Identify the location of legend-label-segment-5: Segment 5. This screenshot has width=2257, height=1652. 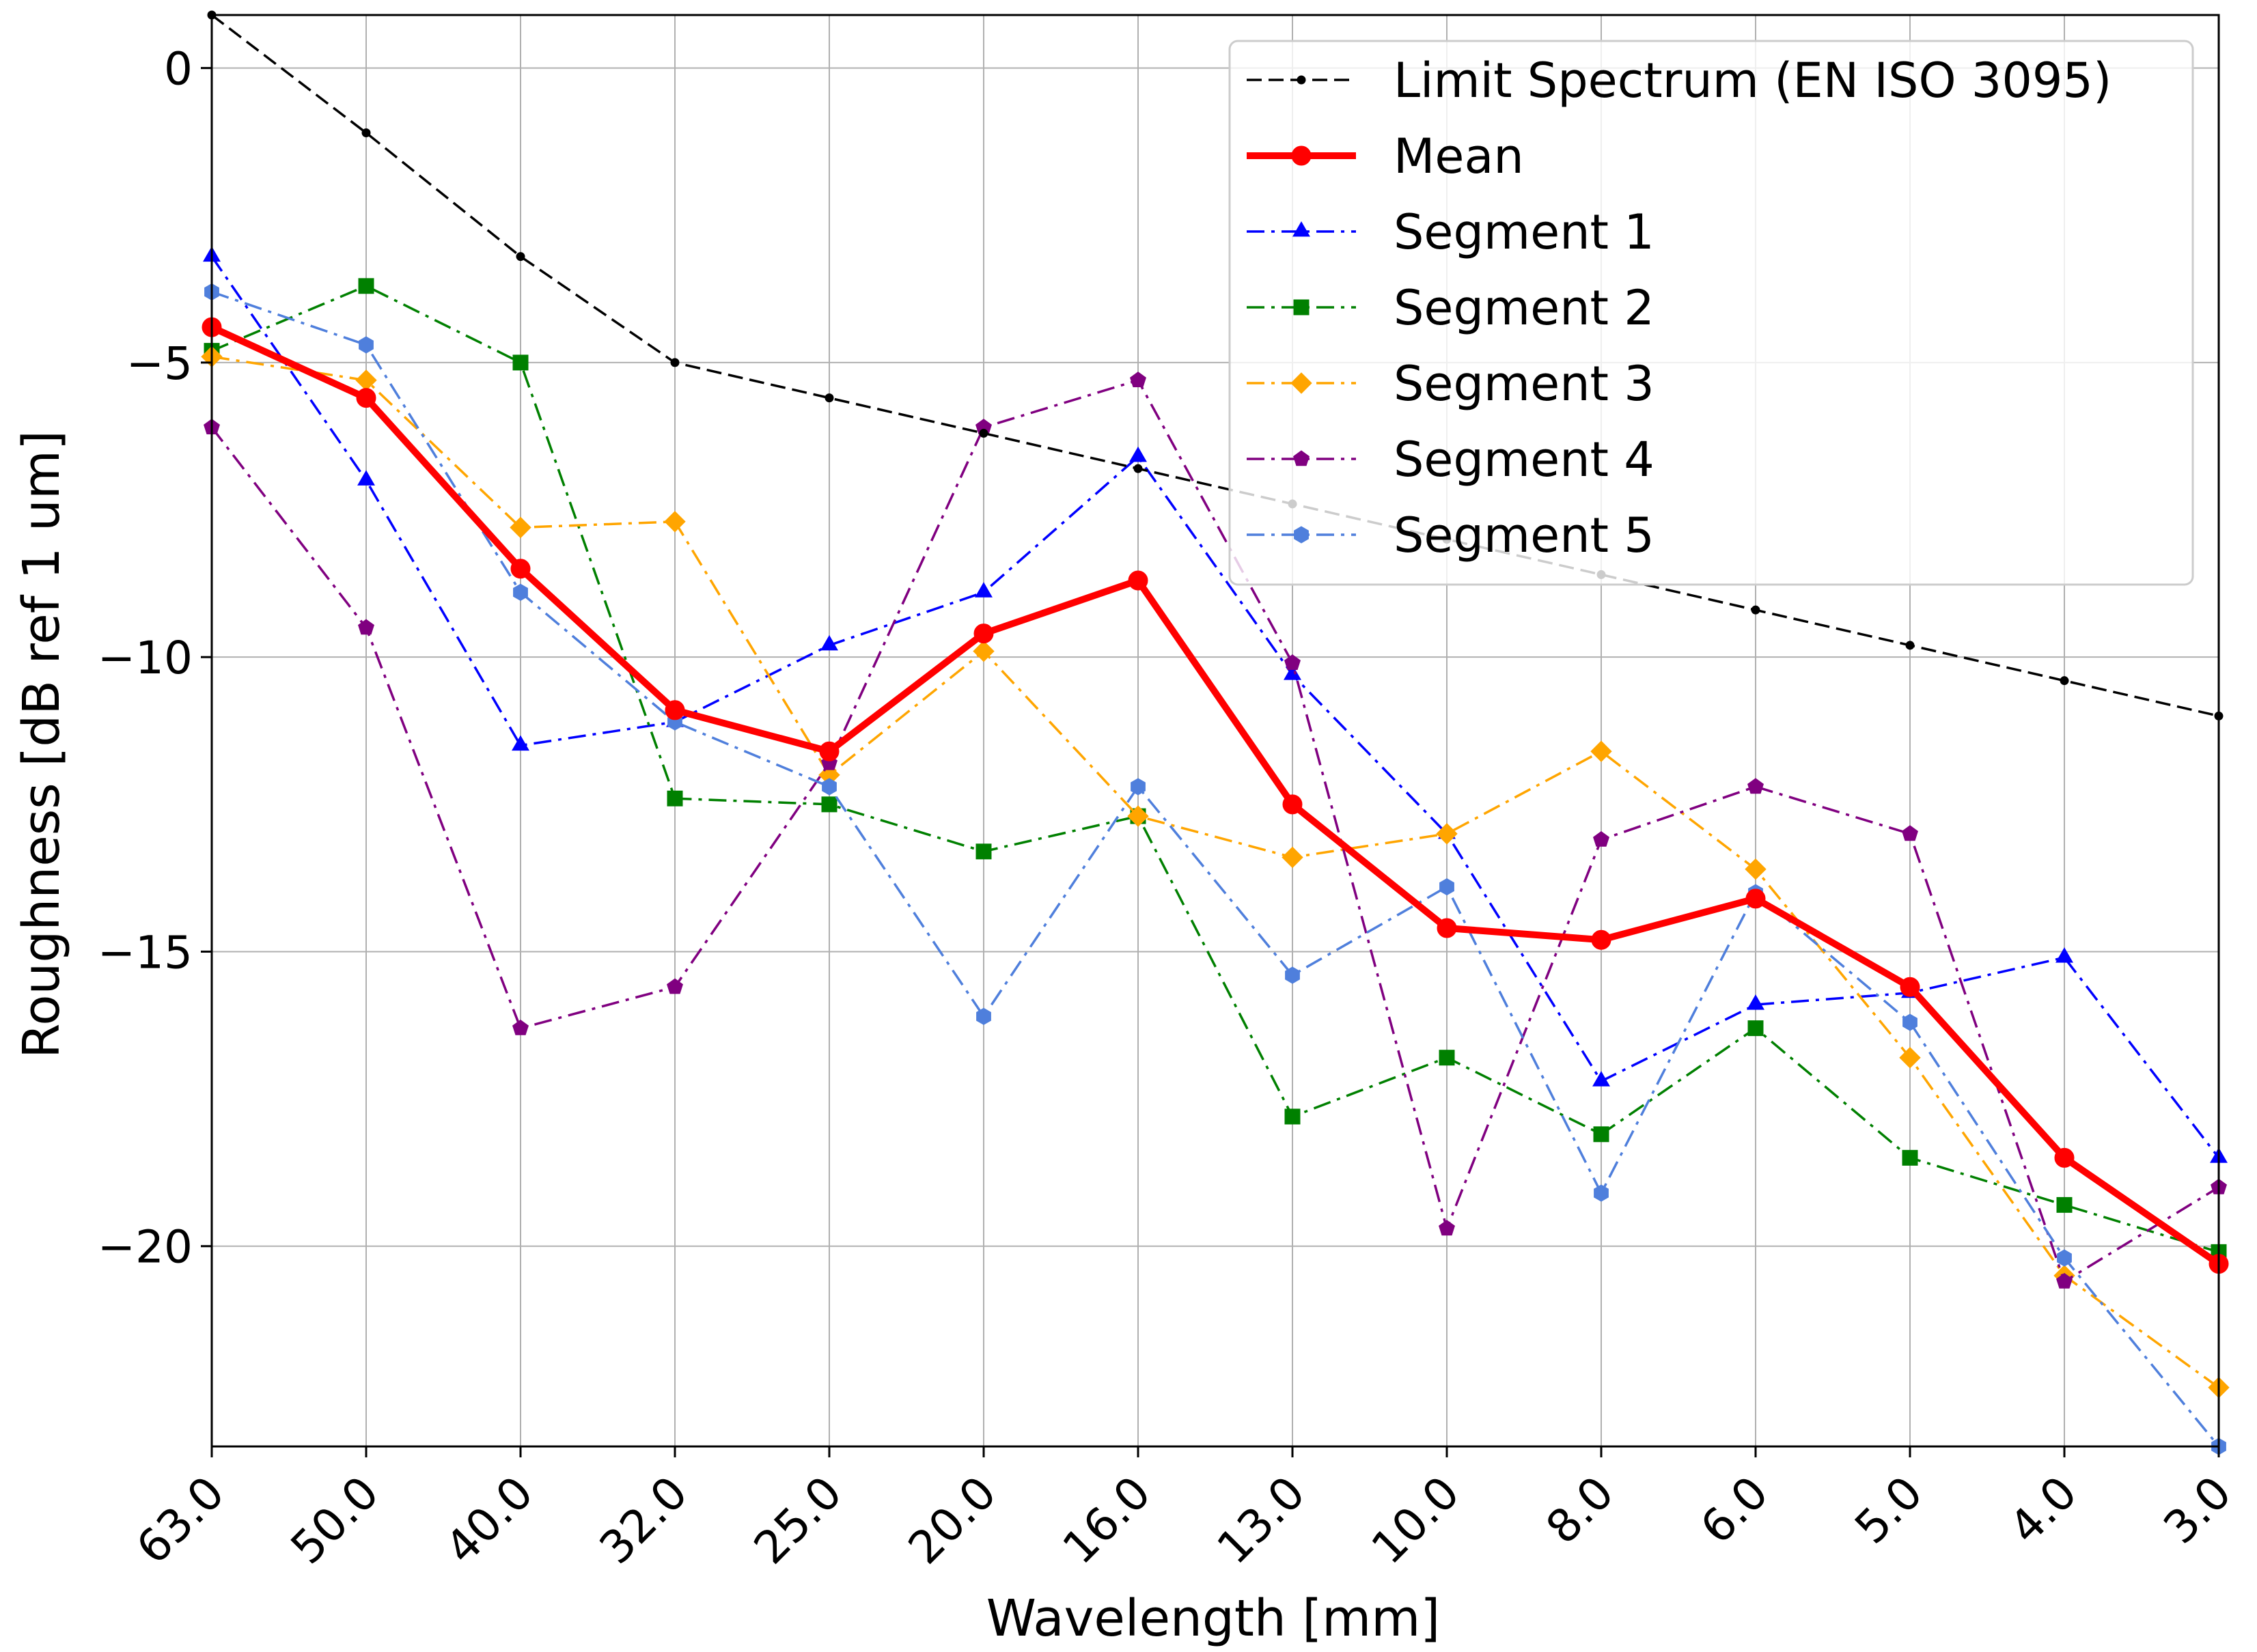
(1524, 535).